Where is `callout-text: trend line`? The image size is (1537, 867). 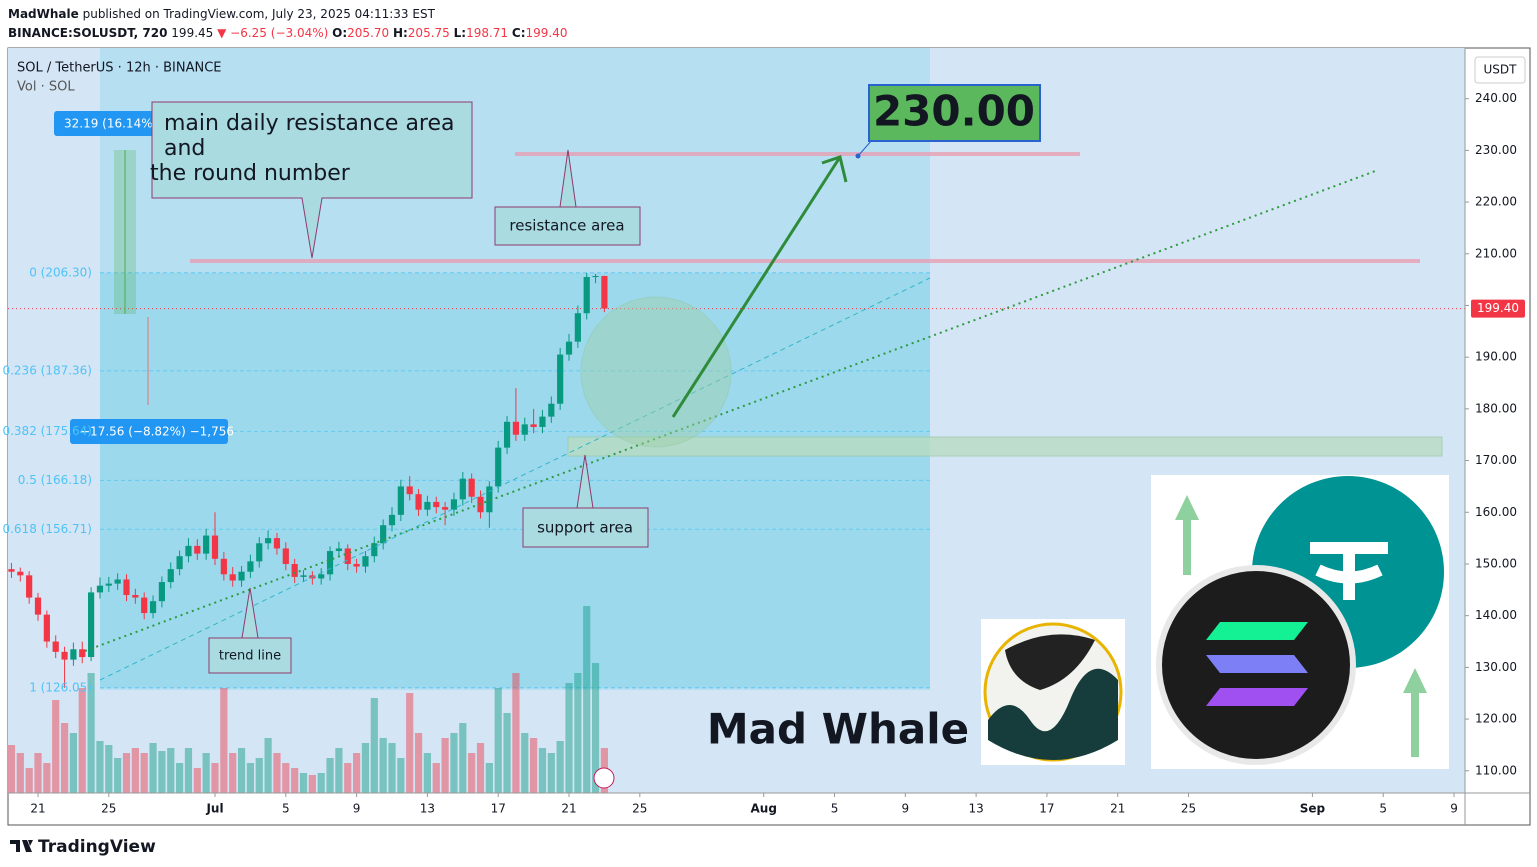 callout-text: trend line is located at coordinates (250, 656).